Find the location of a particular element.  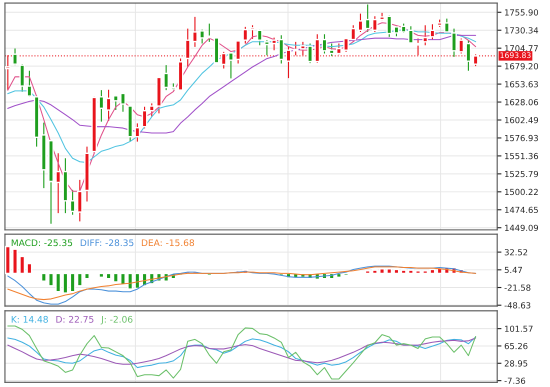

y-tick-label: 1653.63 is located at coordinates (521, 84).